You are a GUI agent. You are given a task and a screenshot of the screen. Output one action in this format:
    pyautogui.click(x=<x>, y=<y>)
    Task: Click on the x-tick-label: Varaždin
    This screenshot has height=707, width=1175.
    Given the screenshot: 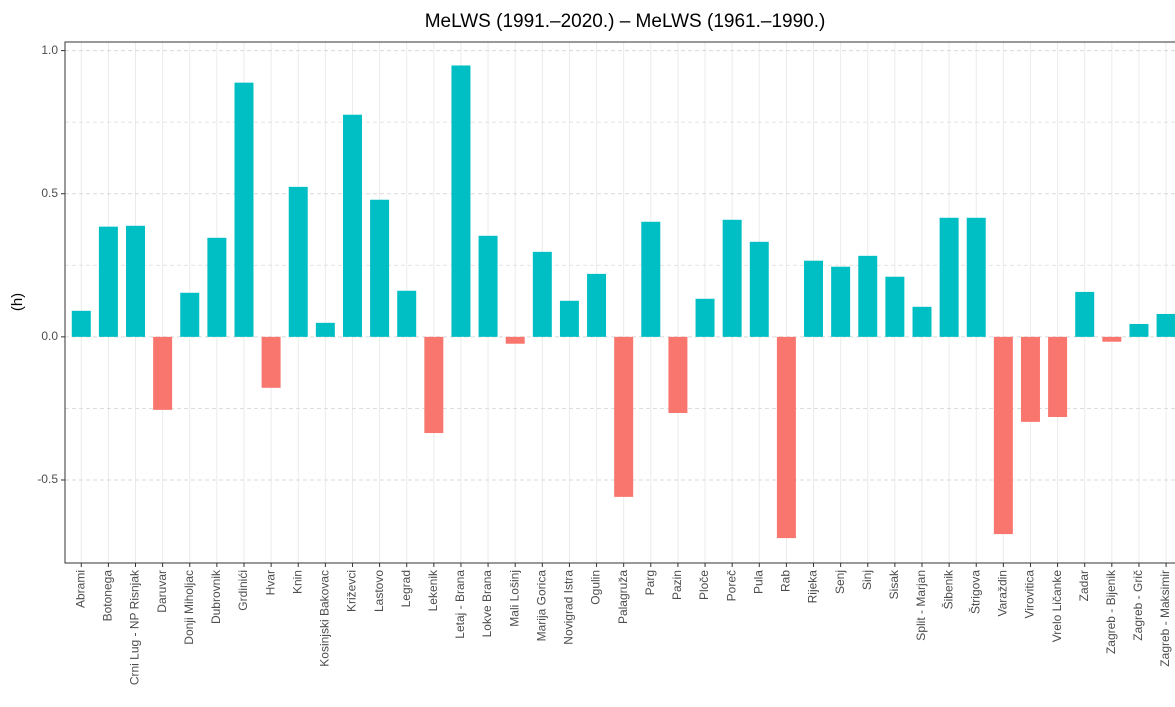 What is the action you would take?
    pyautogui.click(x=1003, y=593)
    